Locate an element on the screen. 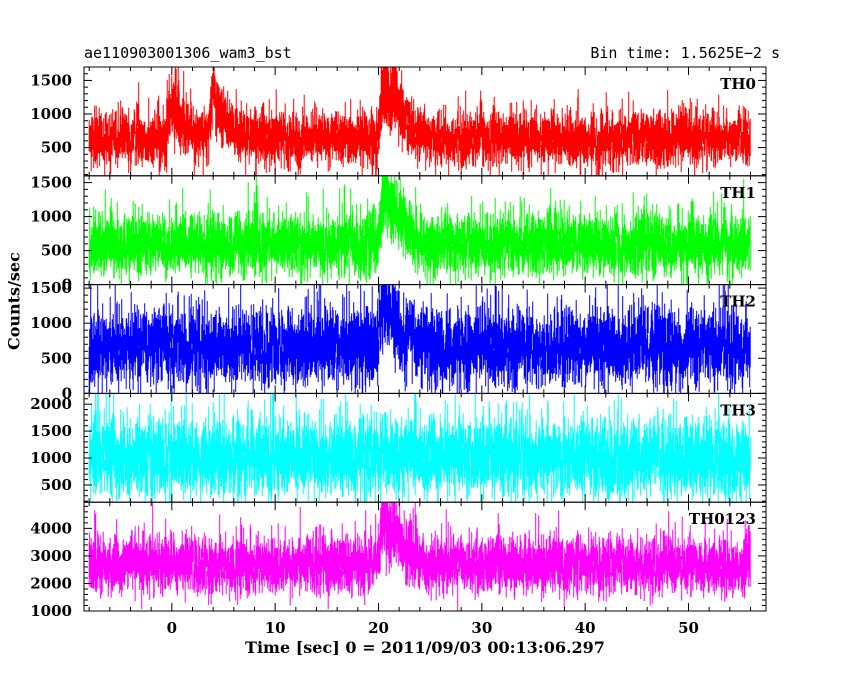 Image resolution: width=850 pixels, height=680 pixels. x-tick-label: 30 is located at coordinates (481, 628).